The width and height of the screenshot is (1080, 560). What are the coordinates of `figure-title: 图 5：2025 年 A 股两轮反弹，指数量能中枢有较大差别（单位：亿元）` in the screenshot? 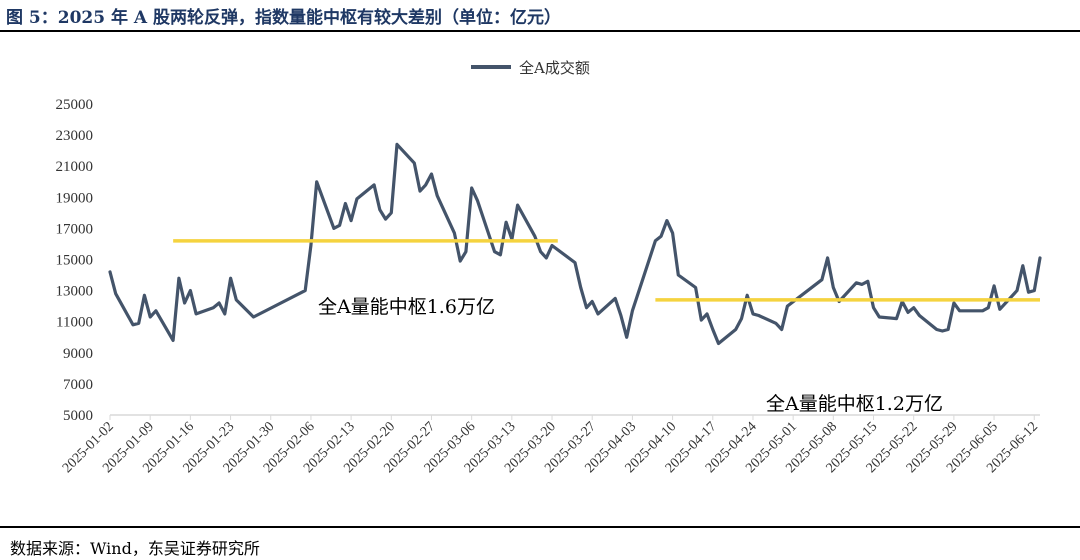 It's located at (284, 18).